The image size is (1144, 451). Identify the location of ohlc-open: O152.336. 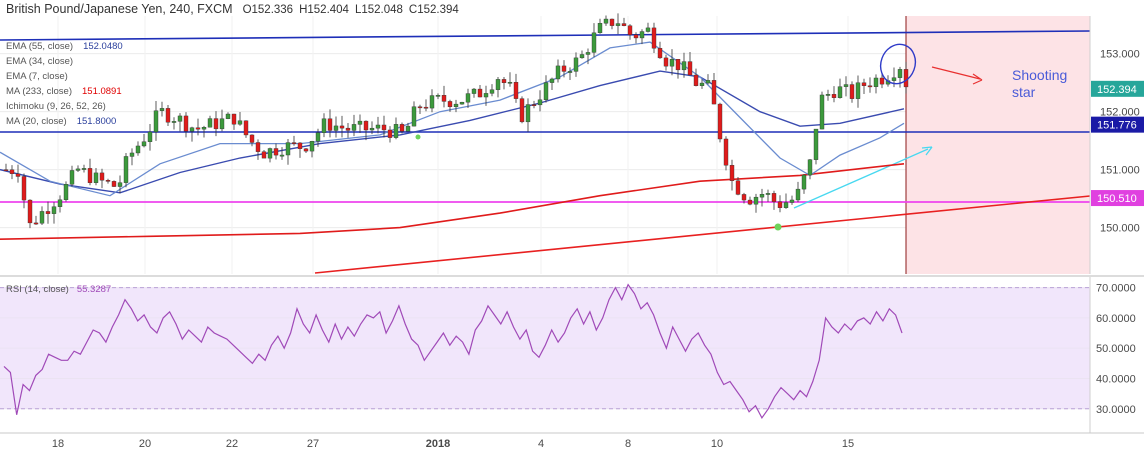
(268, 10).